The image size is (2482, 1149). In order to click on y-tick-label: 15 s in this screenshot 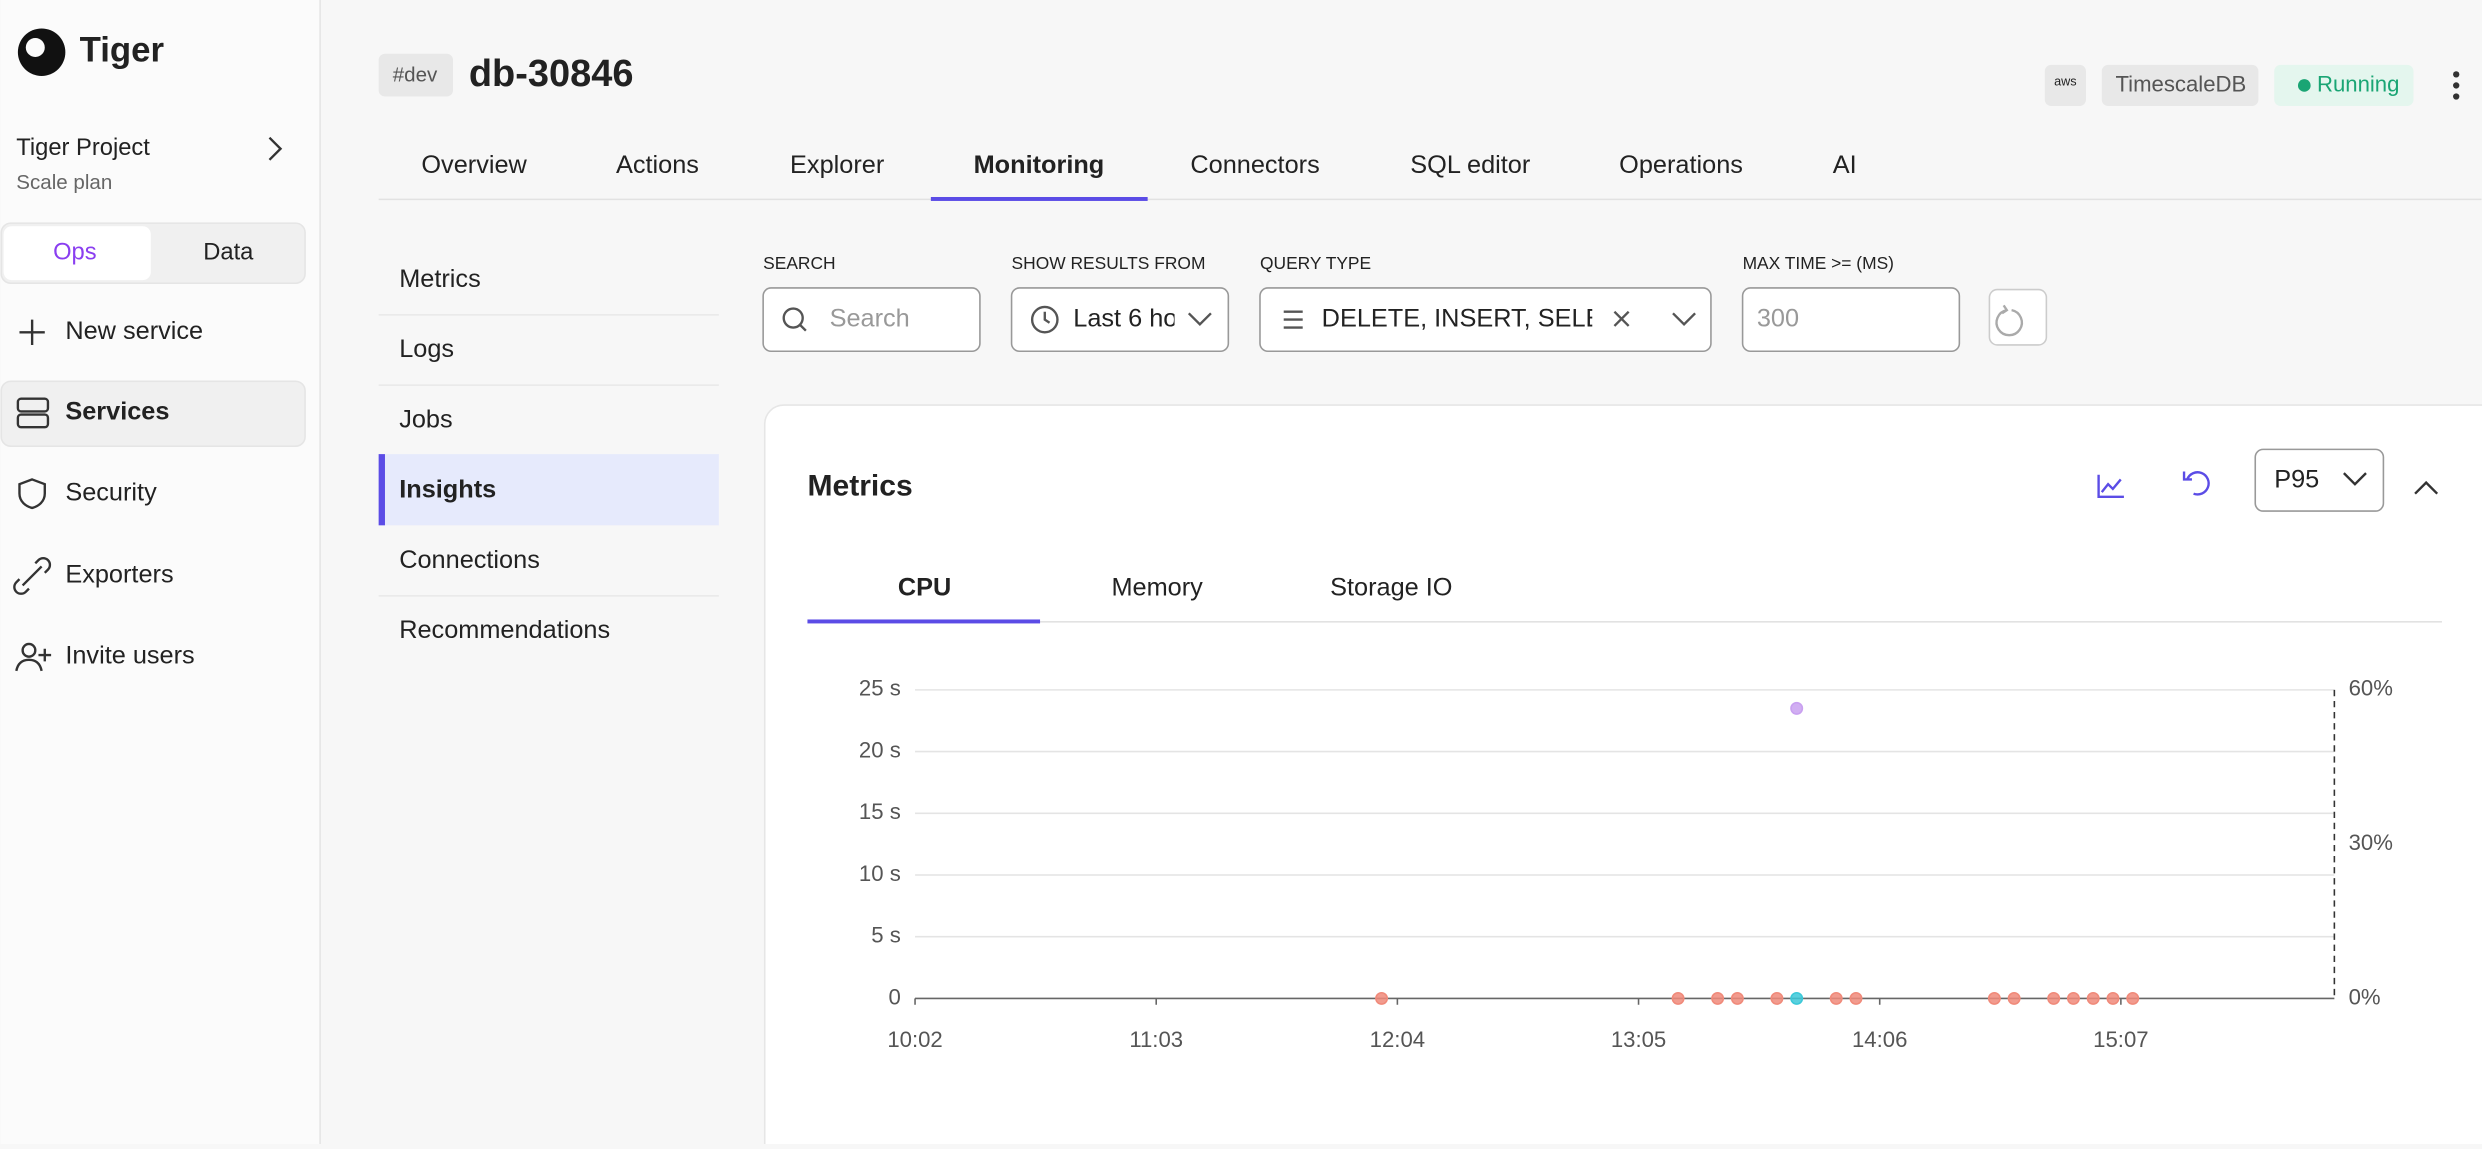, I will do `click(880, 811)`.